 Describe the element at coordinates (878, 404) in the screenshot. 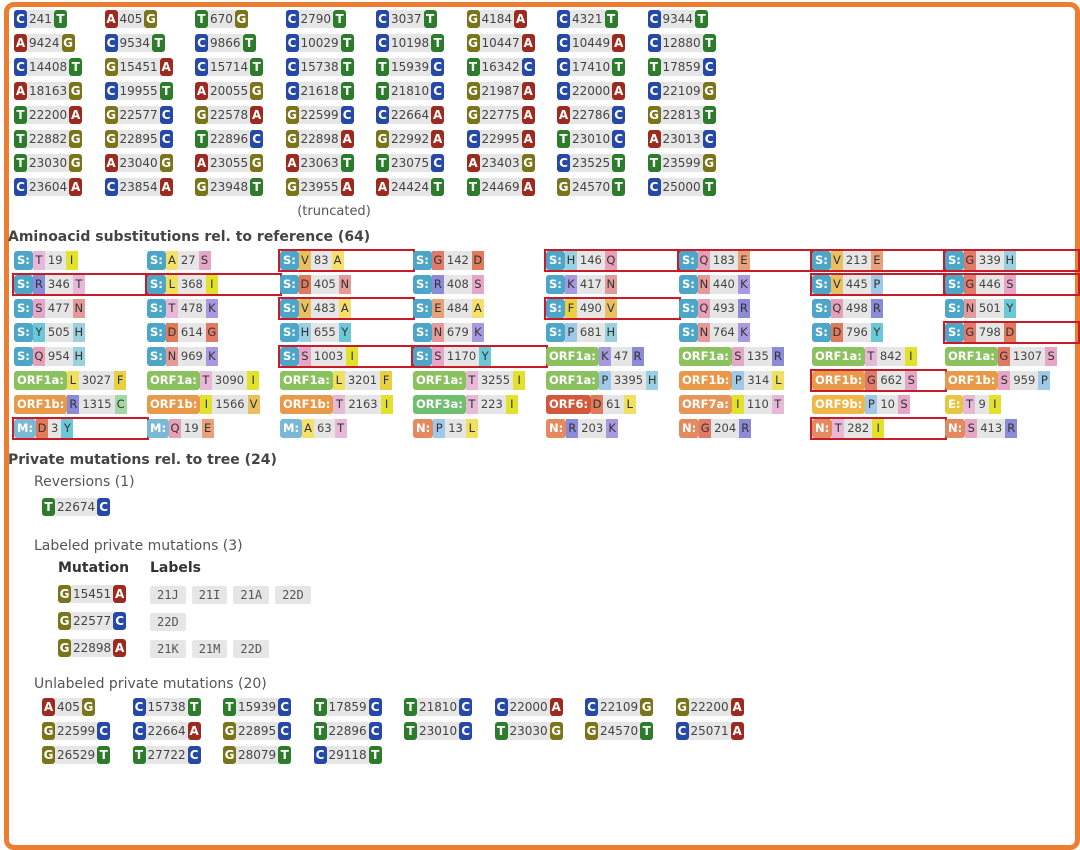

I see `aminoacid-mutation: ORF9b: P 10 S` at that location.